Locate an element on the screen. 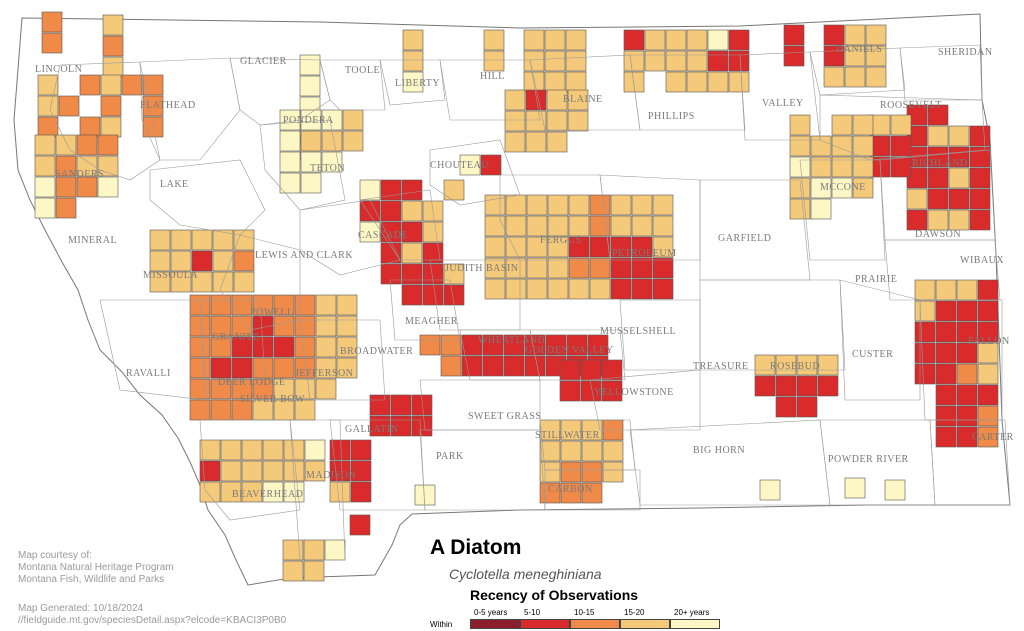  county-label: LEWIS AND CLARK is located at coordinates (304, 255).